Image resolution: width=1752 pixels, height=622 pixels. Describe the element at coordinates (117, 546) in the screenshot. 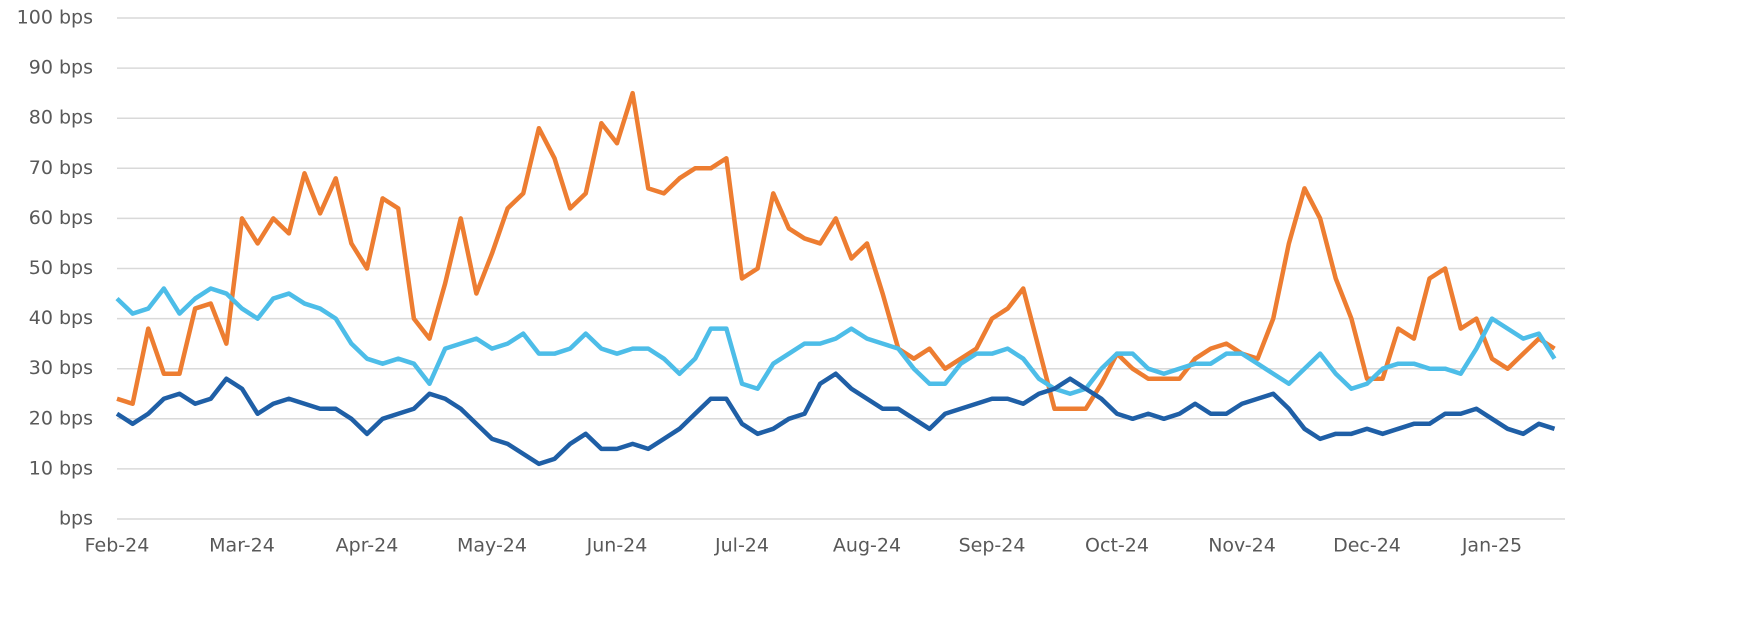

I see `x-tick-label: Feb-24` at that location.